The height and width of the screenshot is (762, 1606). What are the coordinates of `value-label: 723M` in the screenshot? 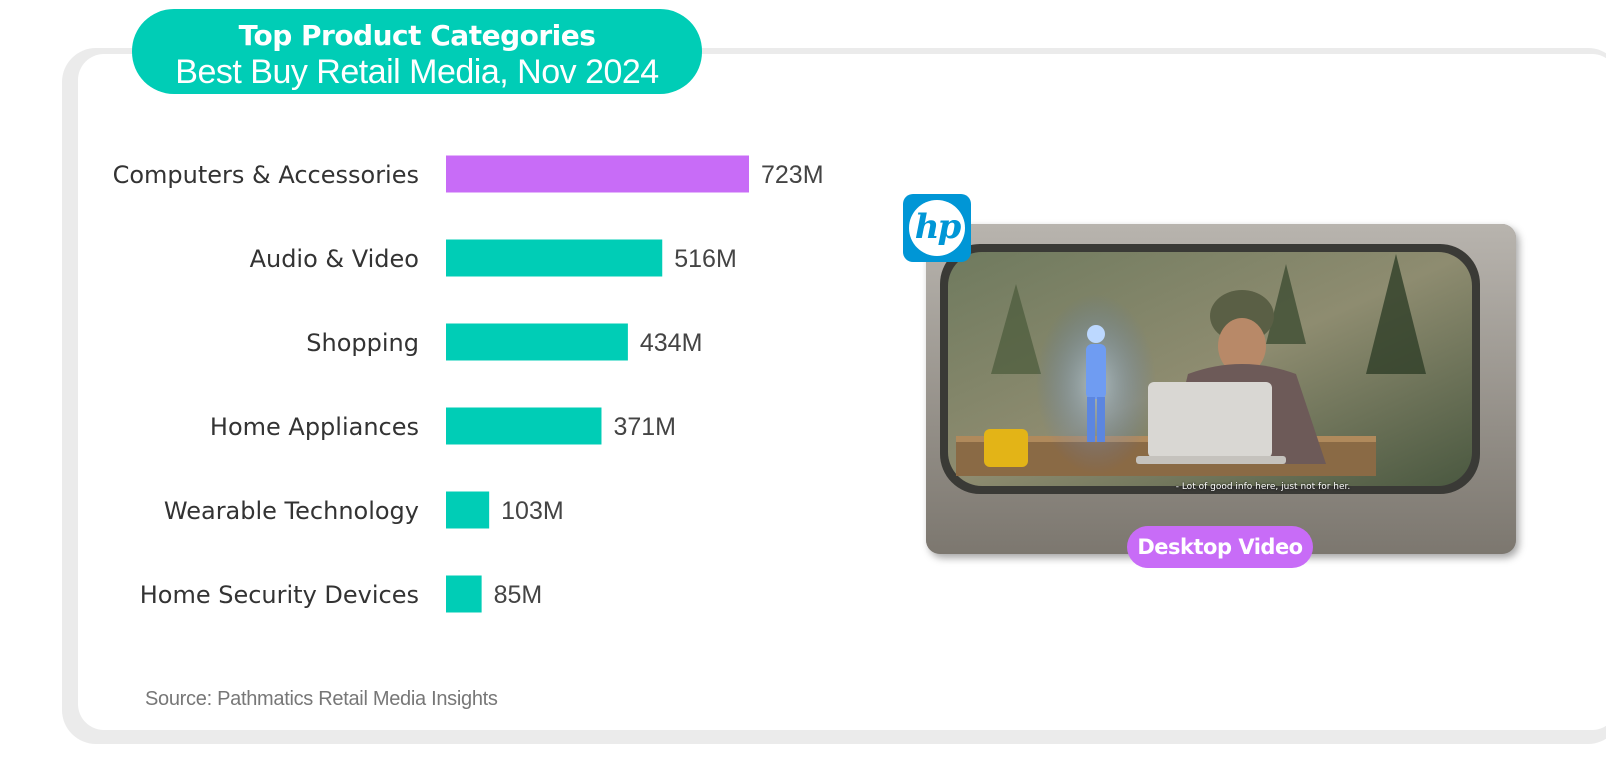 It's located at (792, 175).